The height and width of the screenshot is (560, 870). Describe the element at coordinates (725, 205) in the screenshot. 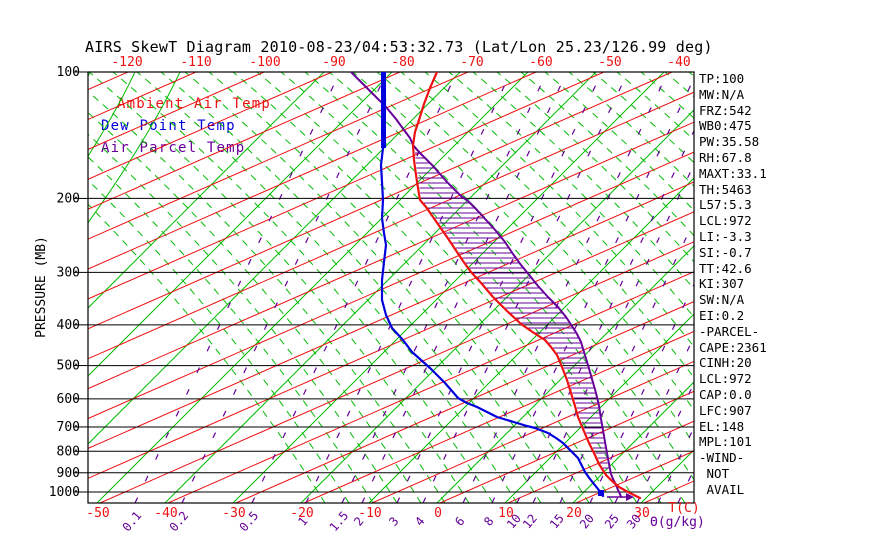

I see `stats-line: L57:5.3` at that location.